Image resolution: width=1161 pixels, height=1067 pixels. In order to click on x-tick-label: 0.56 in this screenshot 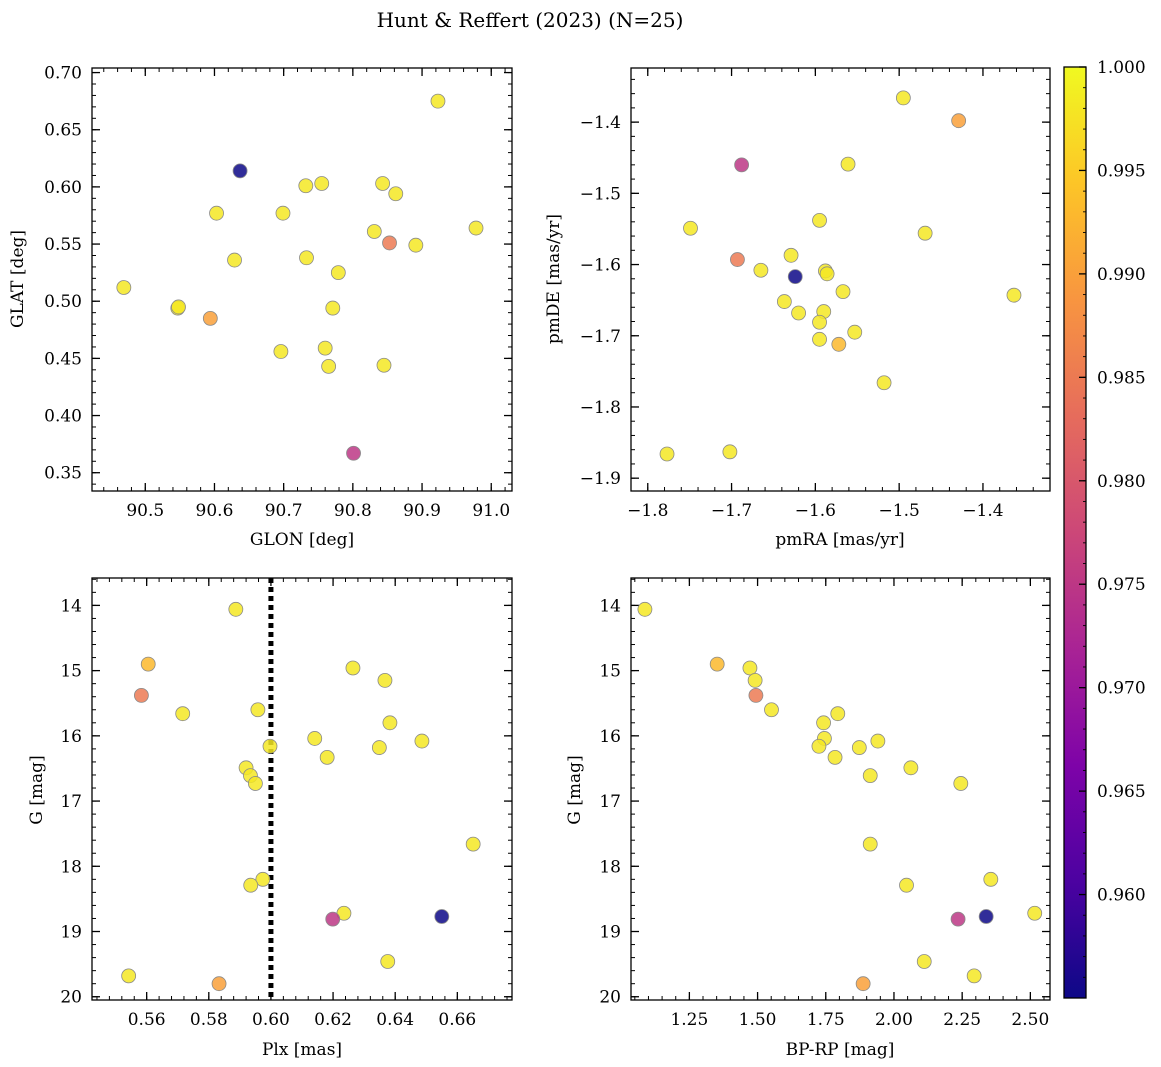, I will do `click(147, 1020)`.